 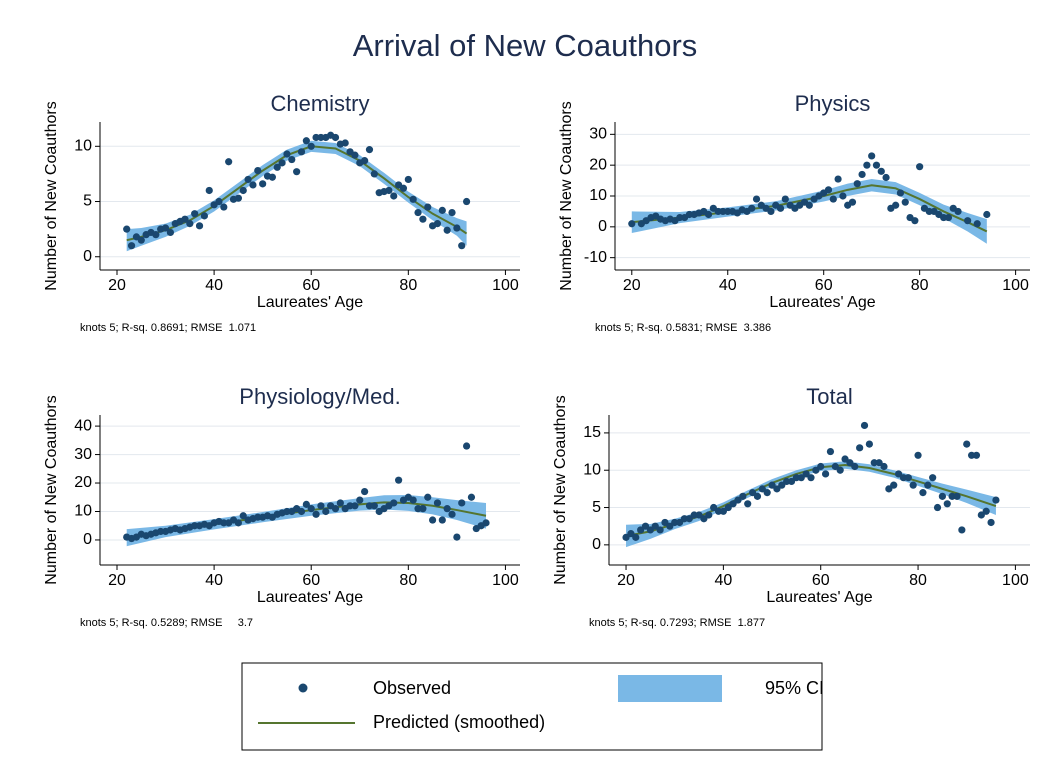 What do you see at coordinates (566, 195) in the screenshot?
I see `y-axis-label: Number of New Coauthors` at bounding box center [566, 195].